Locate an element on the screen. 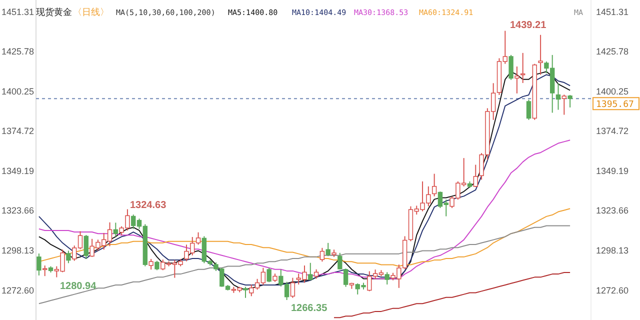 This screenshot has height=320, width=640. y2-tick-label: 1272.60 is located at coordinates (612, 290).